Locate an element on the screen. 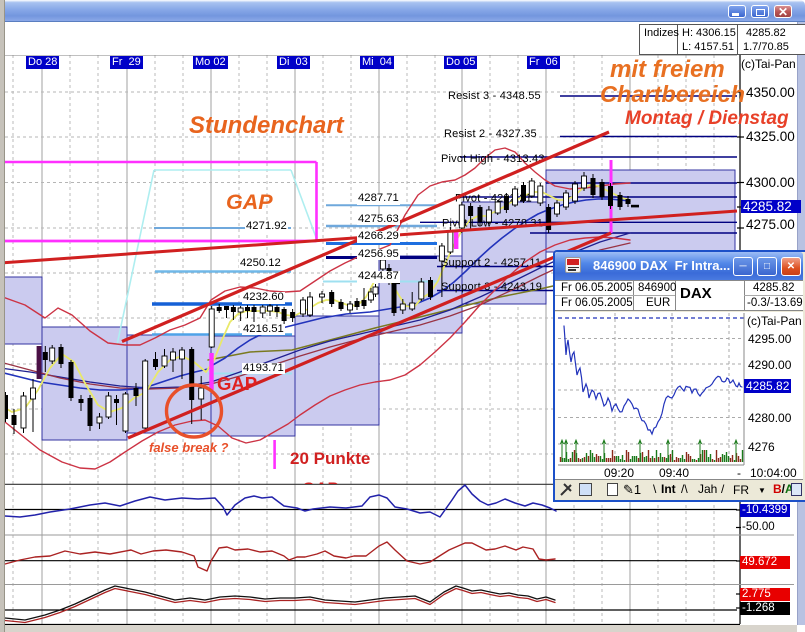 This screenshot has width=805, height=632. svg-text: Pivot High - 4313.43 is located at coordinates (493, 159).